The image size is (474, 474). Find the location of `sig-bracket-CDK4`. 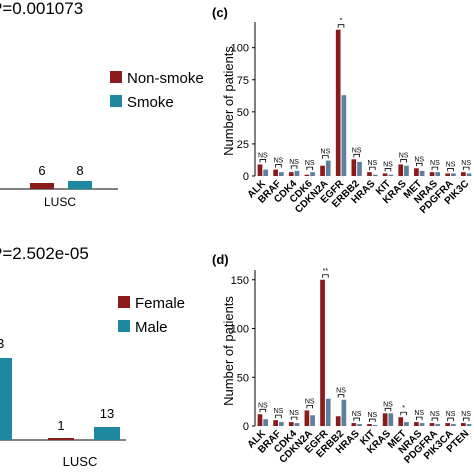

sig-bracket-CDK4 is located at coordinates (294, 167).